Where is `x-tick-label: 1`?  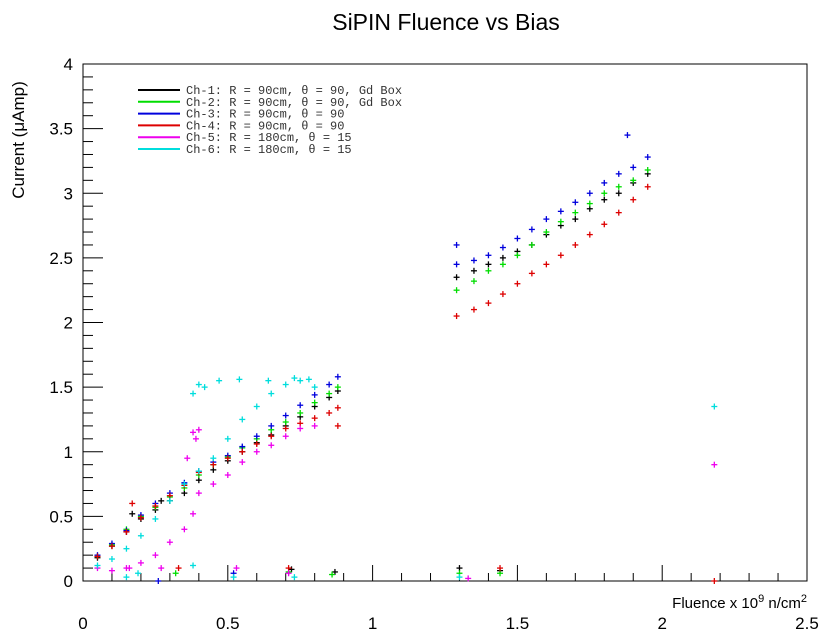
x-tick-label: 1 is located at coordinates (372, 623).